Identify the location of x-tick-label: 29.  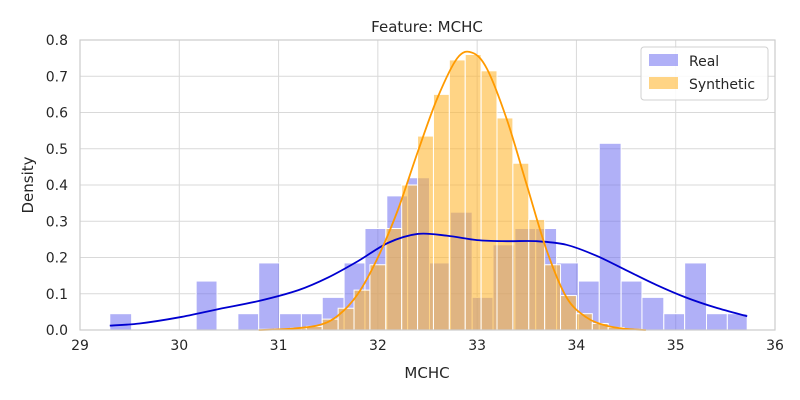
(80, 346).